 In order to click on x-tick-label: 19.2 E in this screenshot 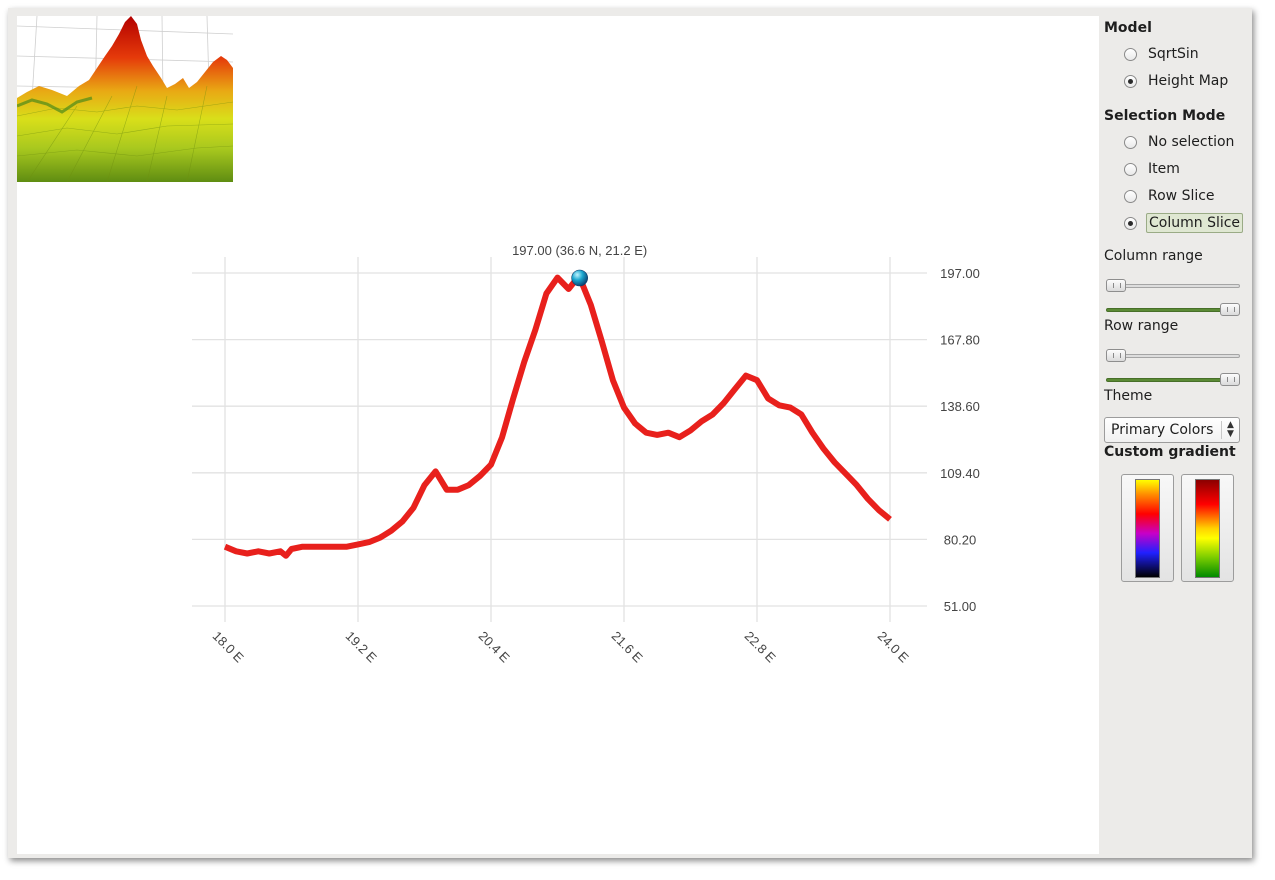, I will do `click(361, 646)`.